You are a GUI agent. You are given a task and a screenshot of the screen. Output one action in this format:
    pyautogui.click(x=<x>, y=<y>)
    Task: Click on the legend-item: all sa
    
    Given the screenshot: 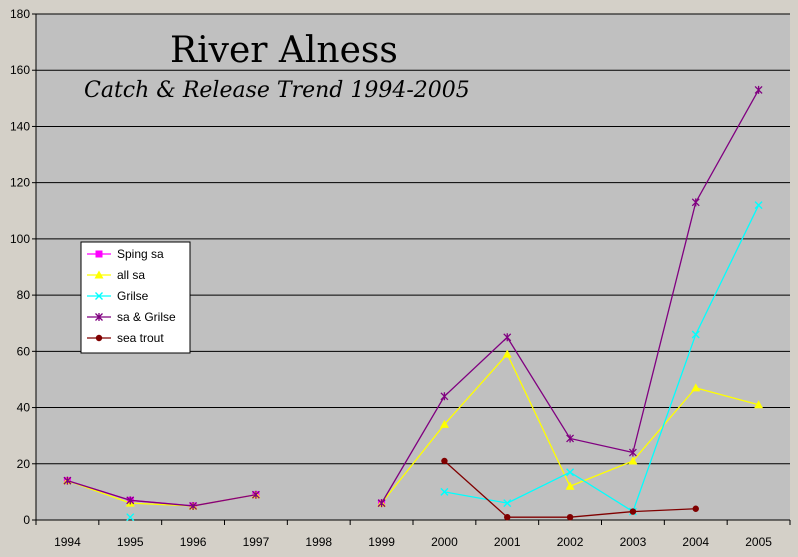 What is the action you would take?
    pyautogui.click(x=116, y=275)
    